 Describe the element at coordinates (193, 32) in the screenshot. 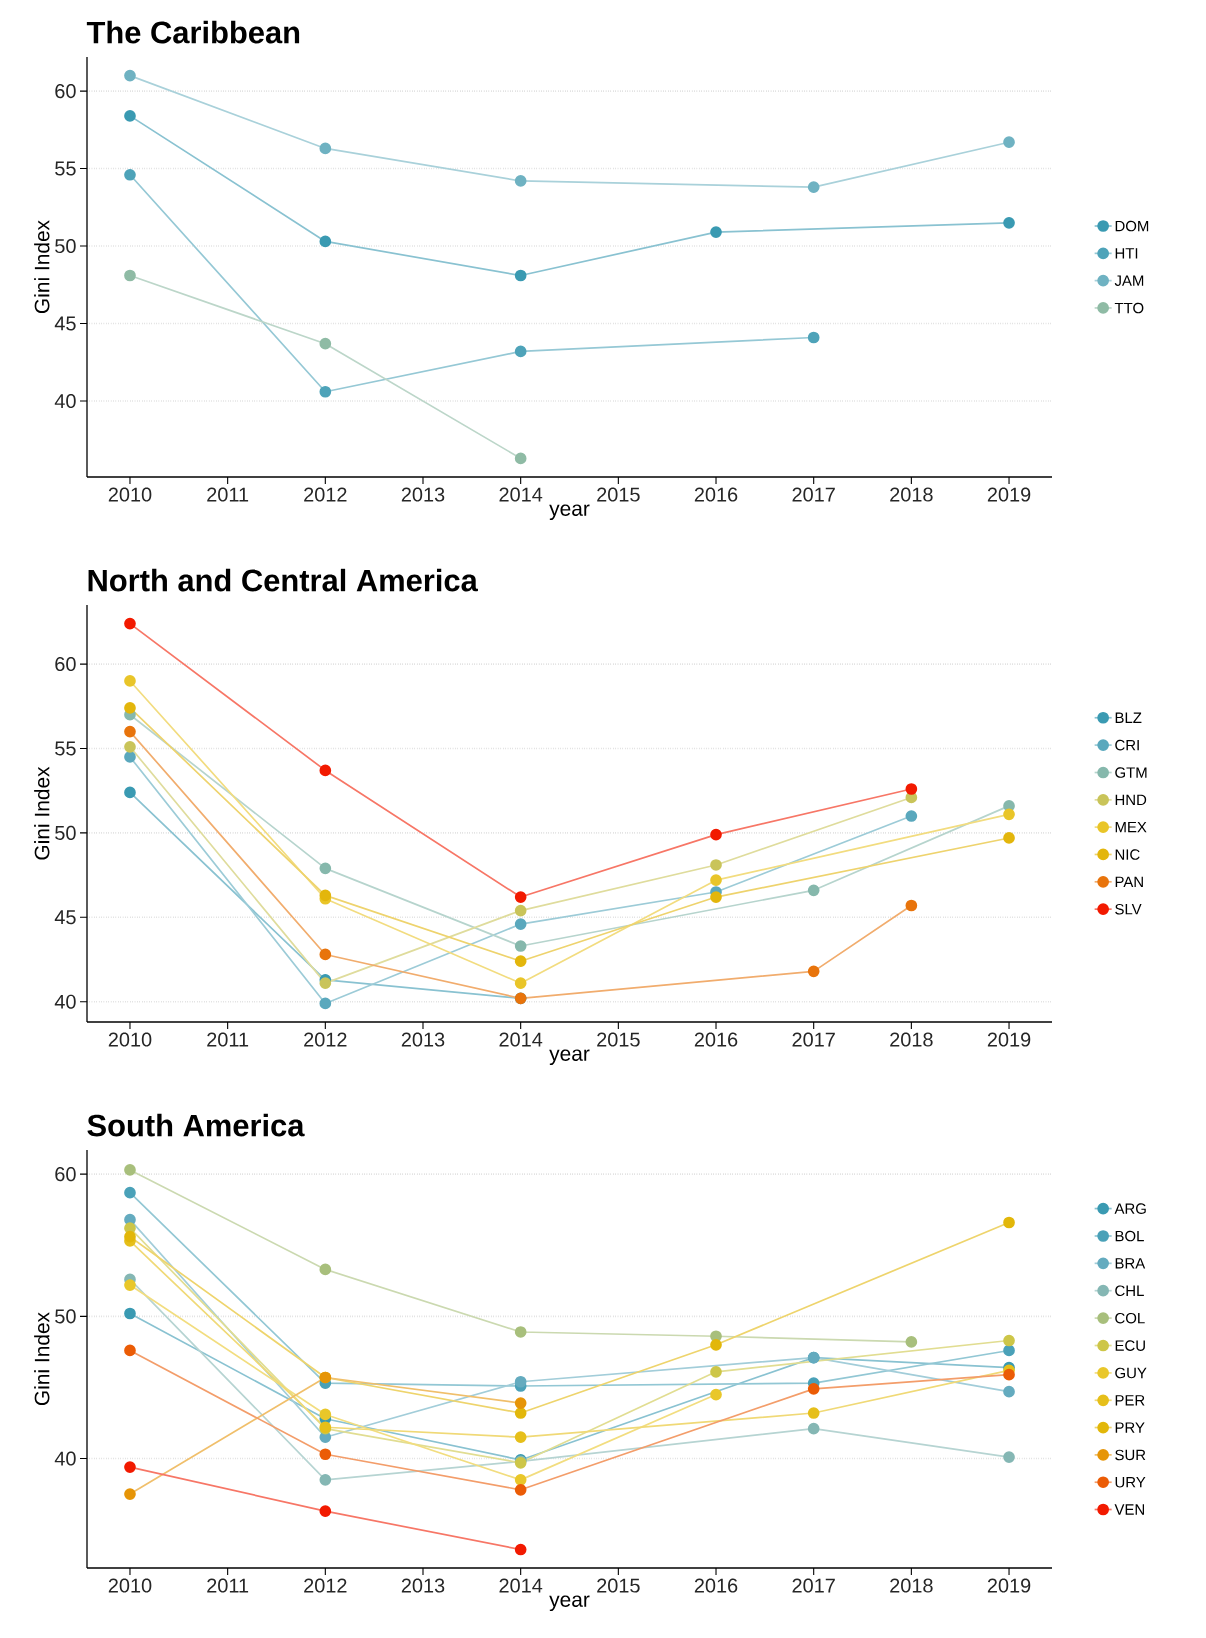

I see `chart-title: The Caribbean` at that location.